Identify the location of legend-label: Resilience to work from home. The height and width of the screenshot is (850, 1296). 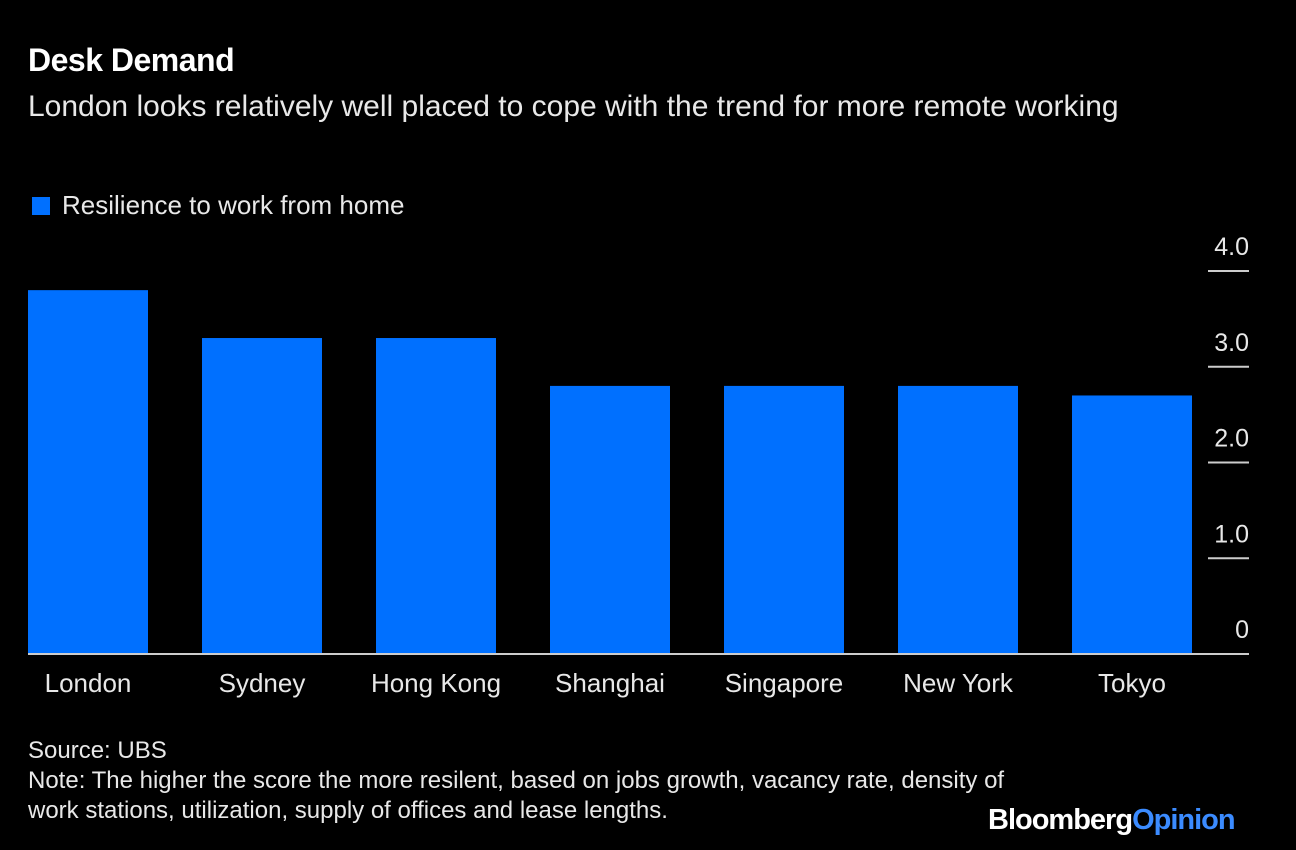
(233, 205).